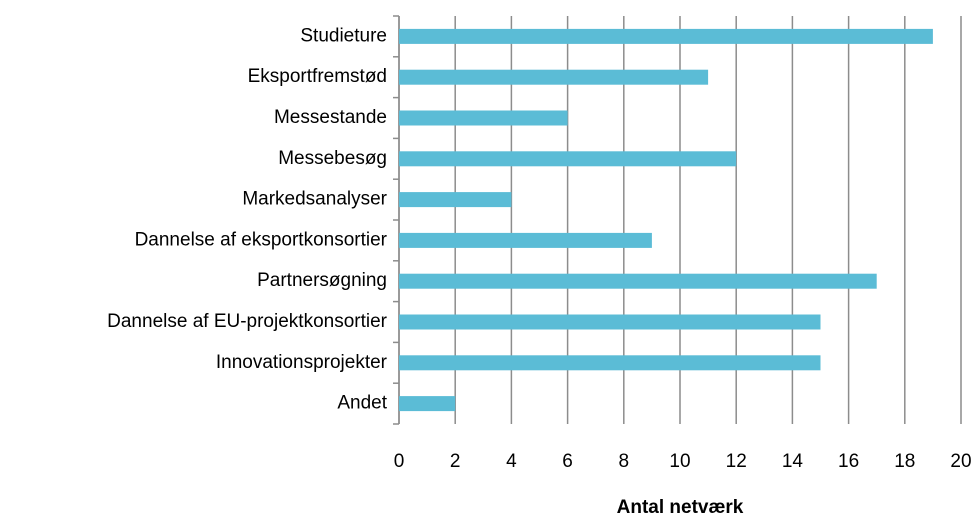  Describe the element at coordinates (261, 239) in the screenshot. I see `y-tick-label: Dannelse af eksportkonsortier` at that location.